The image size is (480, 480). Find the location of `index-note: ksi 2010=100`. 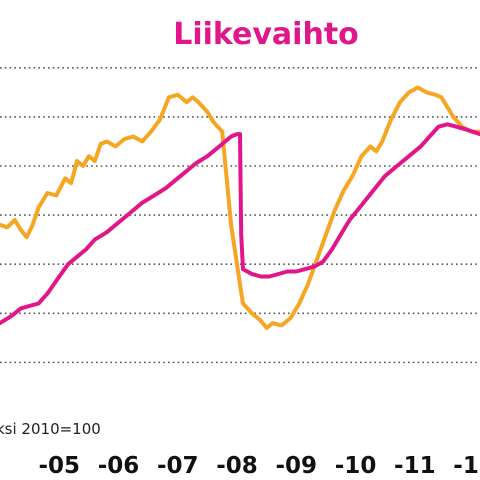

index-note: ksi 2010=100 is located at coordinates (50, 429).